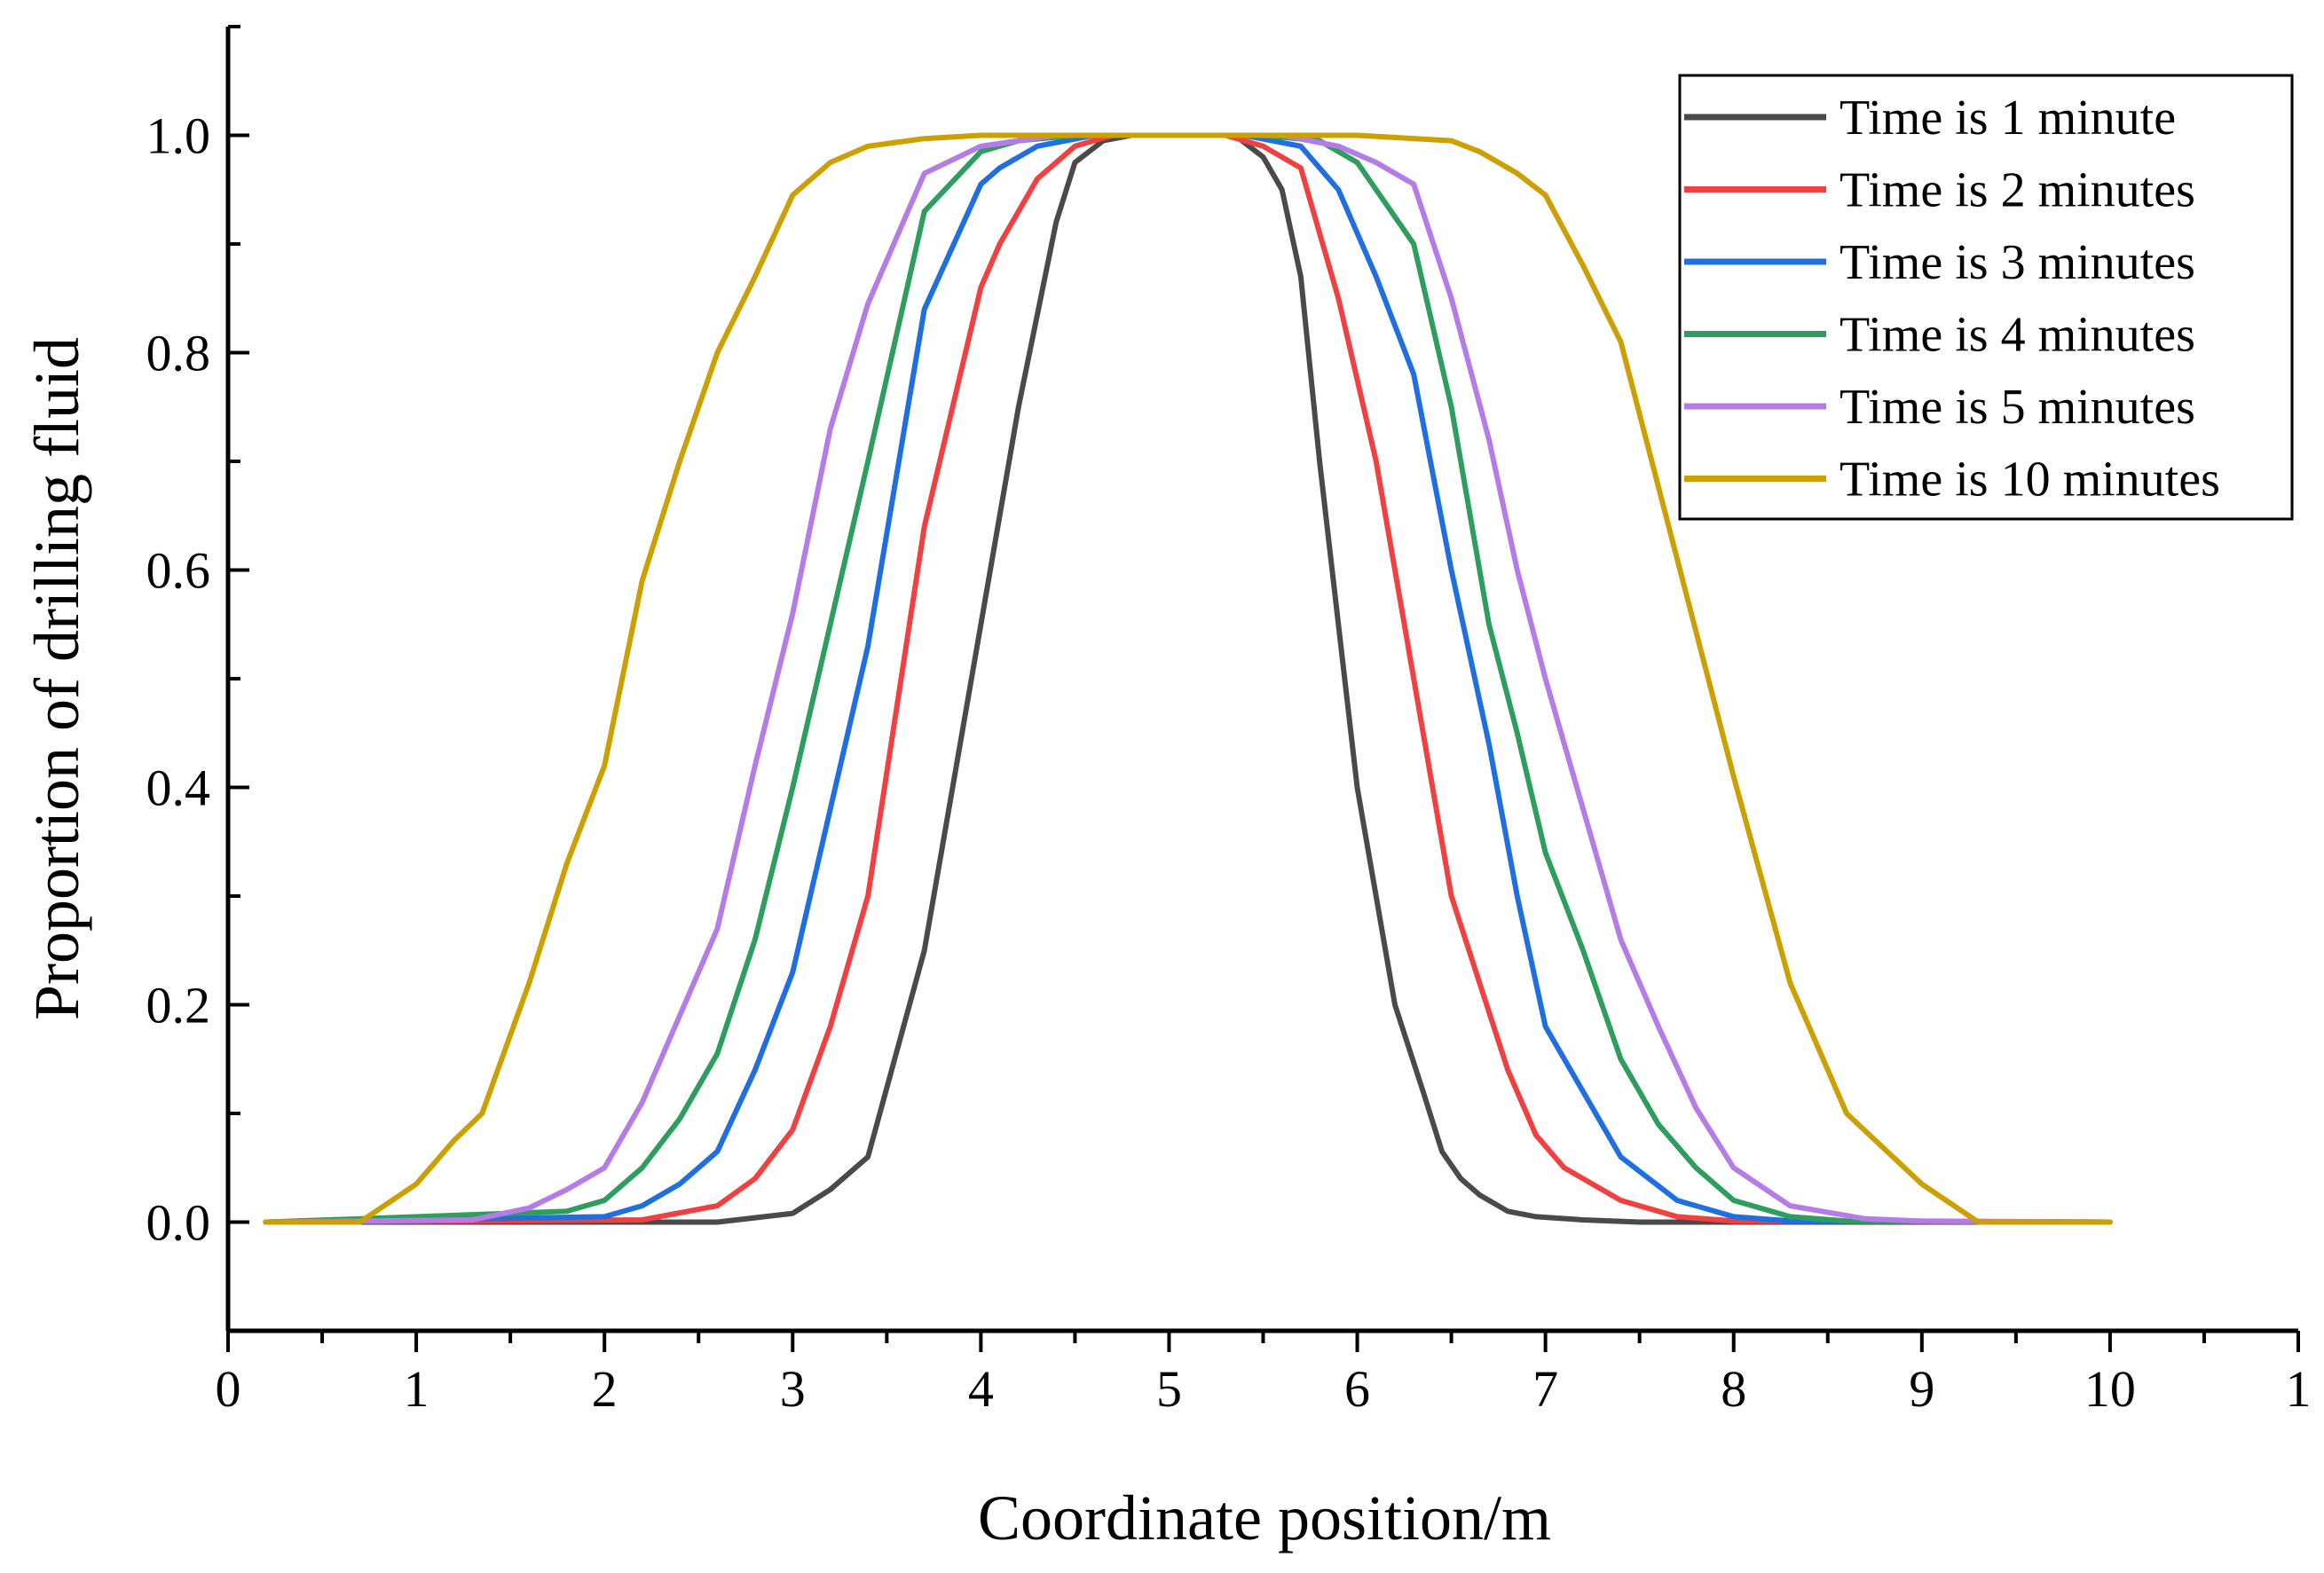  What do you see at coordinates (2008, 118) in the screenshot?
I see `legend-label-1: Time is 1 minute` at bounding box center [2008, 118].